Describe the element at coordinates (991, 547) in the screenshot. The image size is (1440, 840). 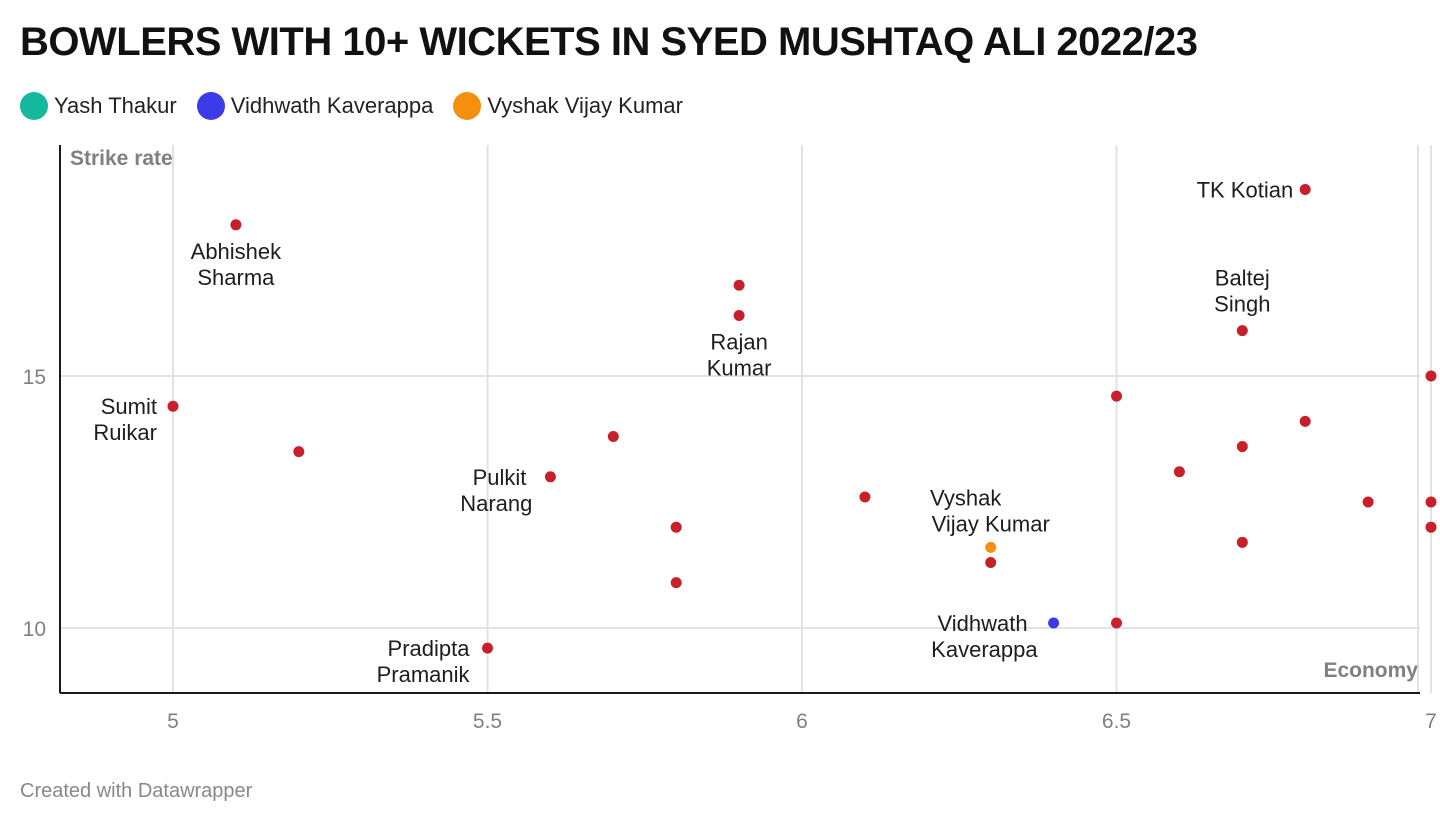
I see `data-point-vyshak-vijay-kumar` at that location.